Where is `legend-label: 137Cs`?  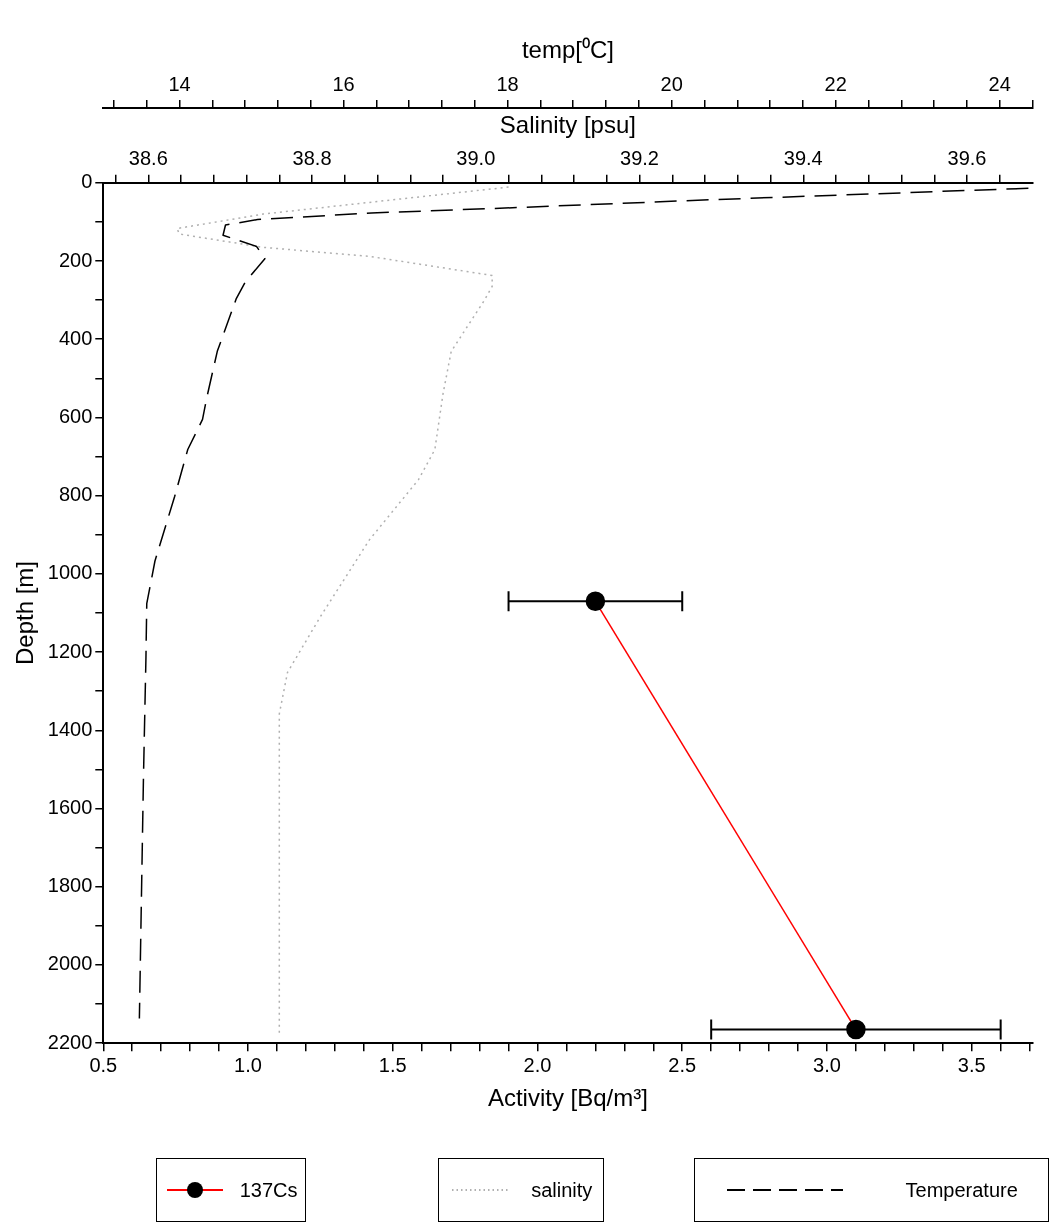
legend-label: 137Cs is located at coordinates (268, 1190).